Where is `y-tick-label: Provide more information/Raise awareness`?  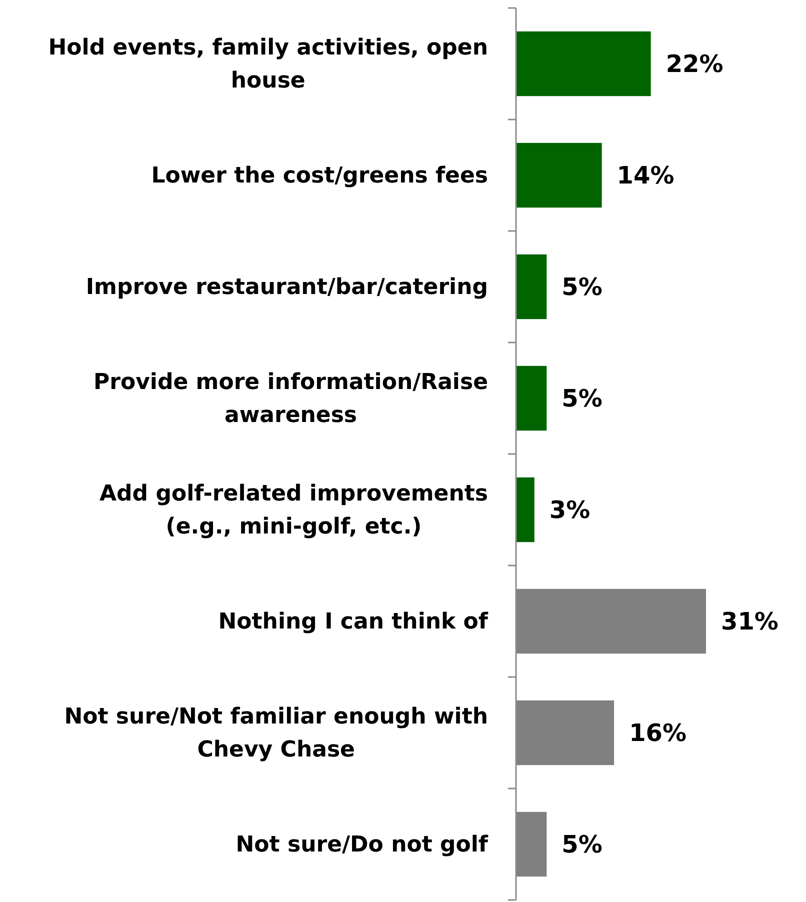 y-tick-label: Provide more information/Raise awareness is located at coordinates (291, 398).